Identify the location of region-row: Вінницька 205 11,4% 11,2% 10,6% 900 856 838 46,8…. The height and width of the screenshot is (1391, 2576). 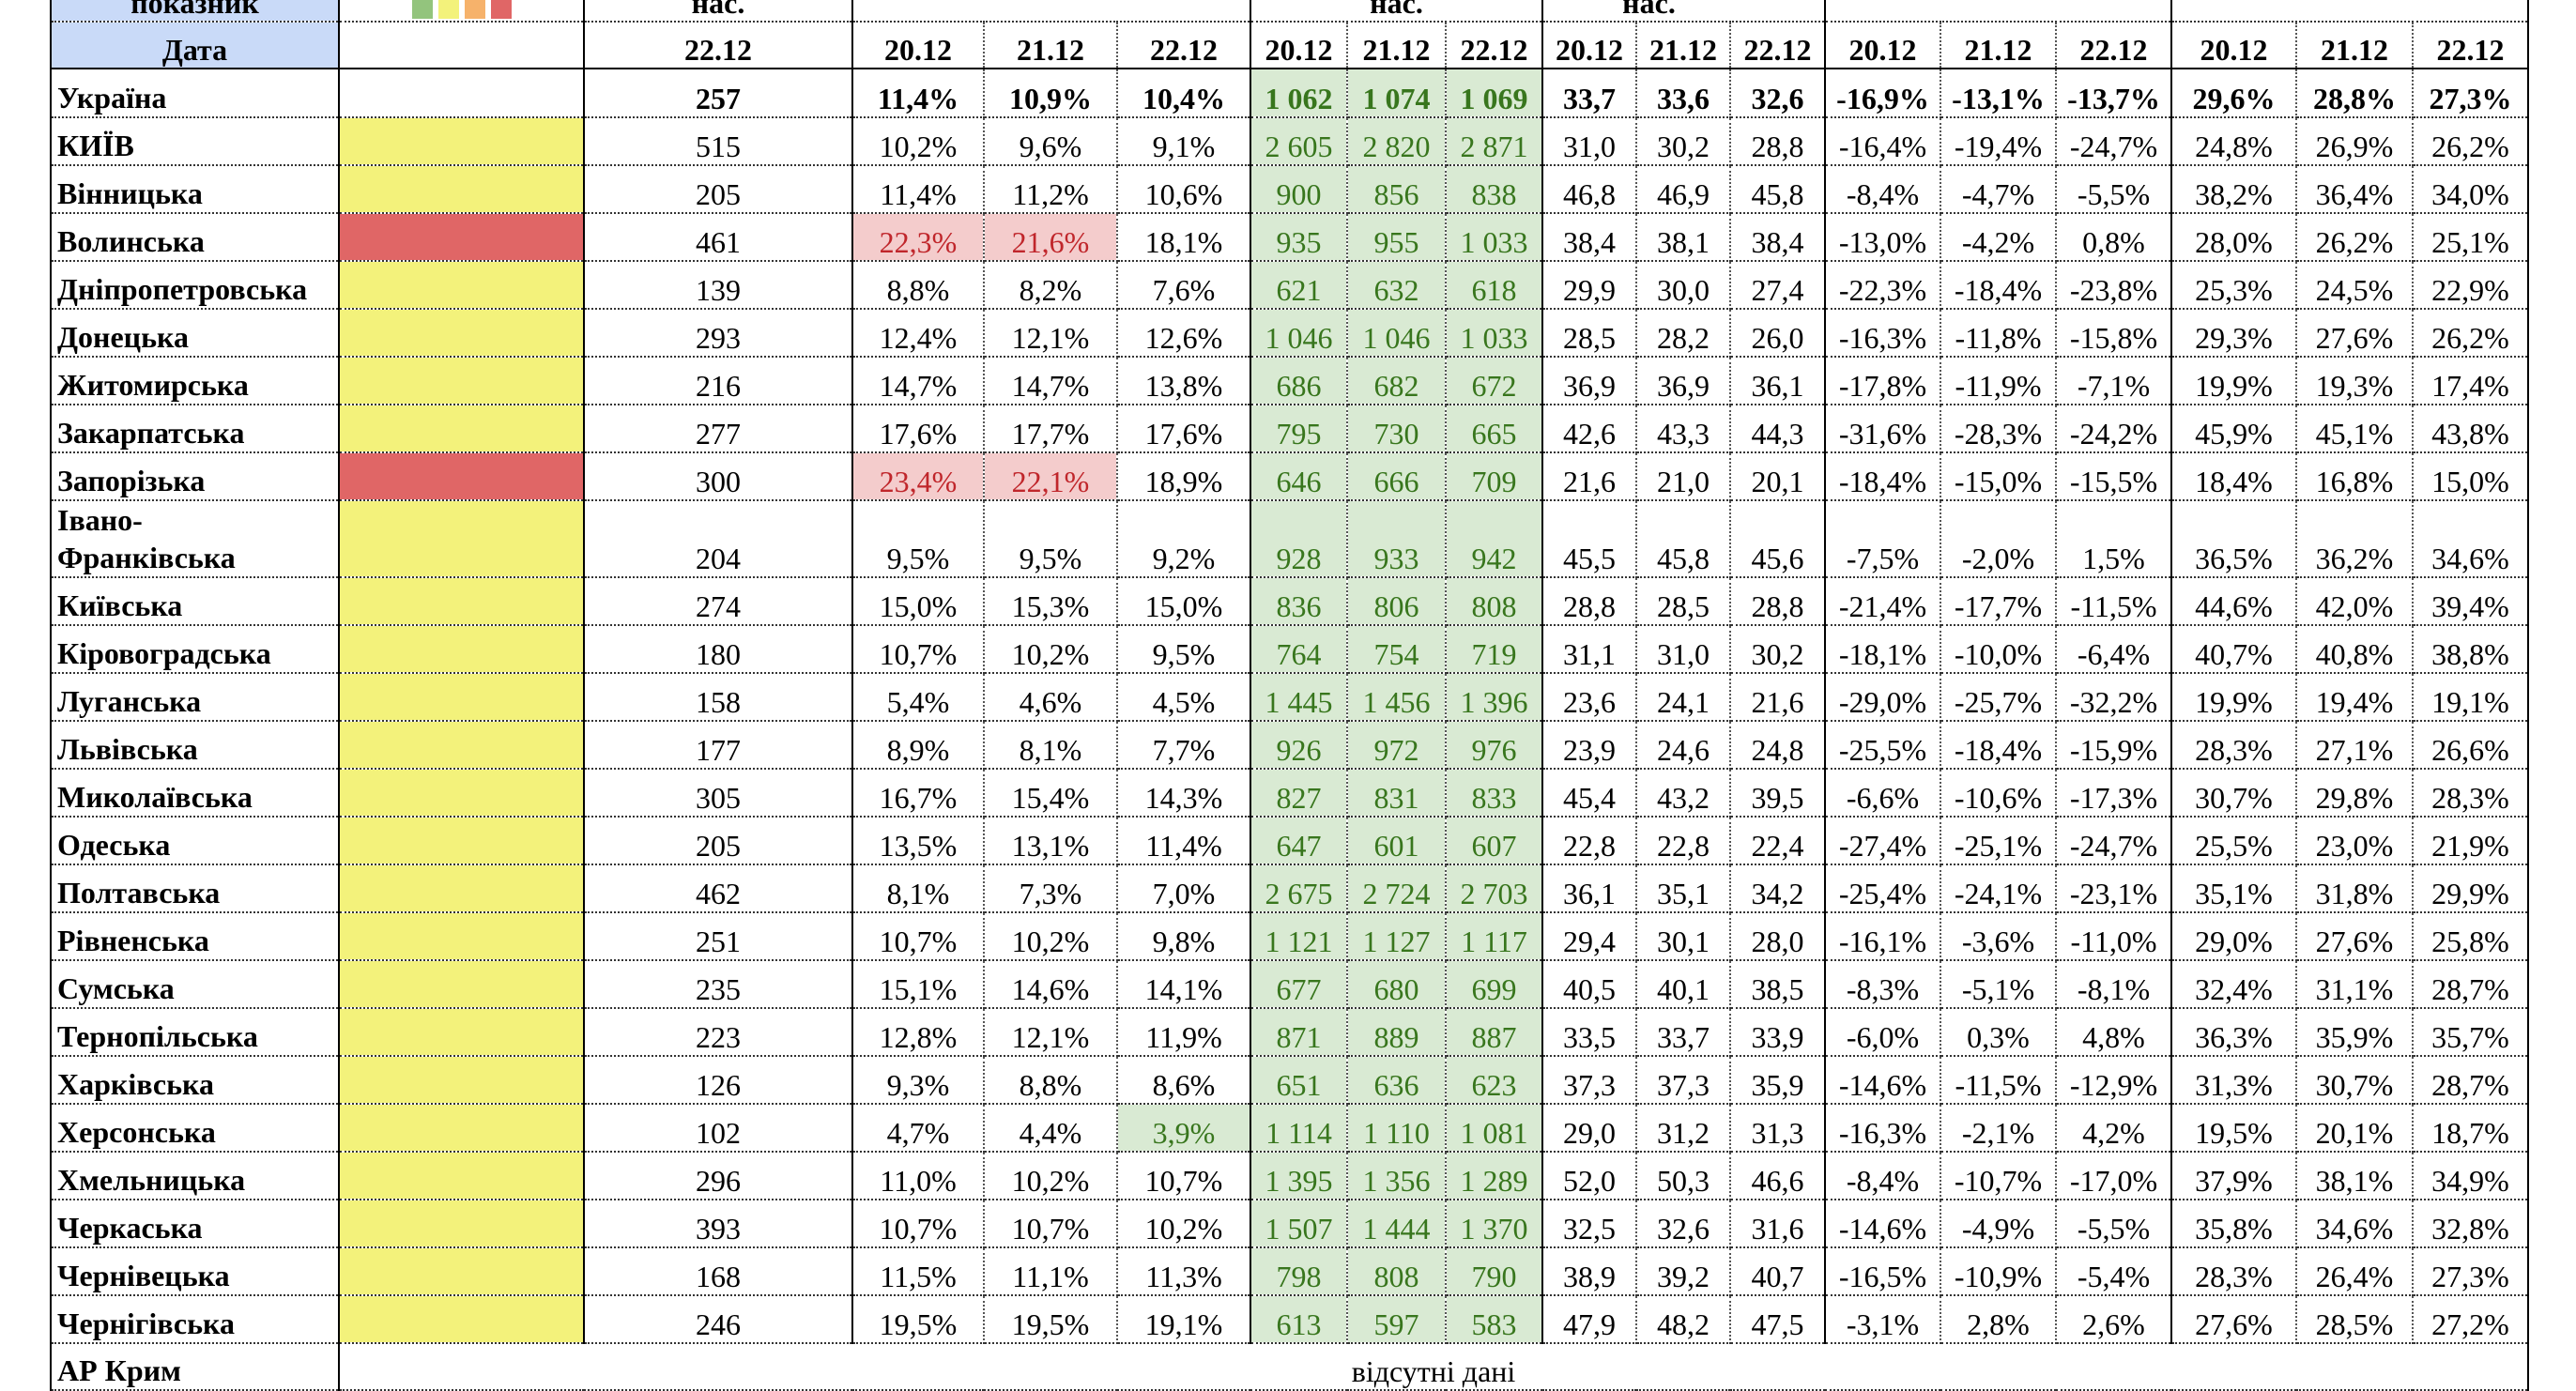
(1289, 189).